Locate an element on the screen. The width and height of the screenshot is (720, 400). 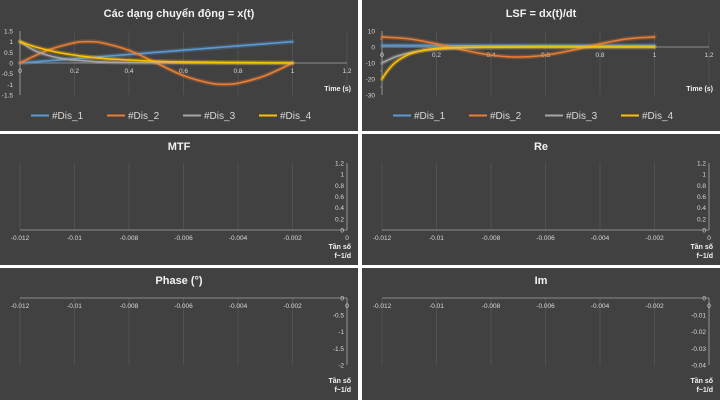
y-tick-label: 10 is located at coordinates (372, 32).